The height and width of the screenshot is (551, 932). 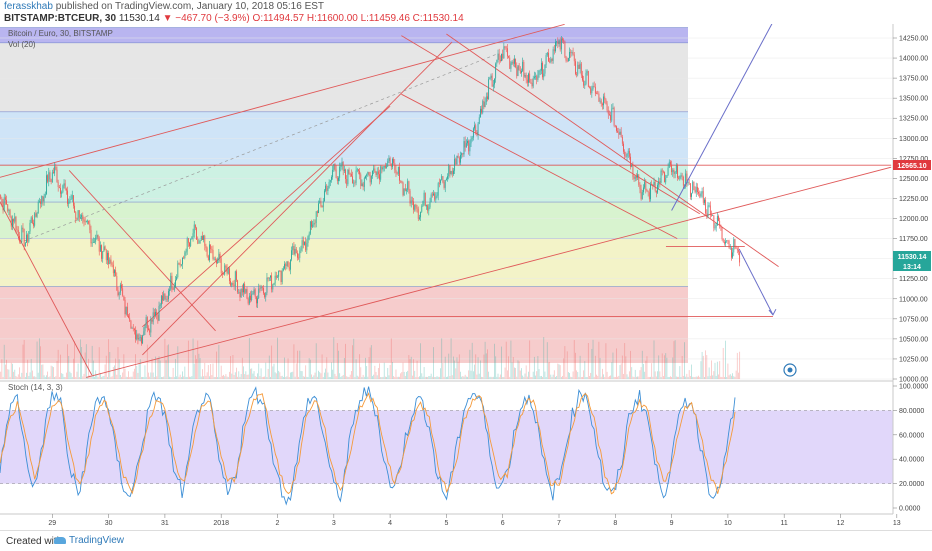 What do you see at coordinates (344, 35) in the screenshot?
I see `zone-band` at bounding box center [344, 35].